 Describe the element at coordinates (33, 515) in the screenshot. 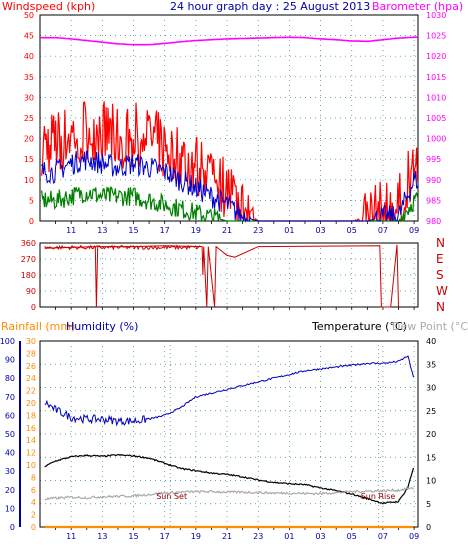

I see `rainfall-y-tick-label: 2` at that location.